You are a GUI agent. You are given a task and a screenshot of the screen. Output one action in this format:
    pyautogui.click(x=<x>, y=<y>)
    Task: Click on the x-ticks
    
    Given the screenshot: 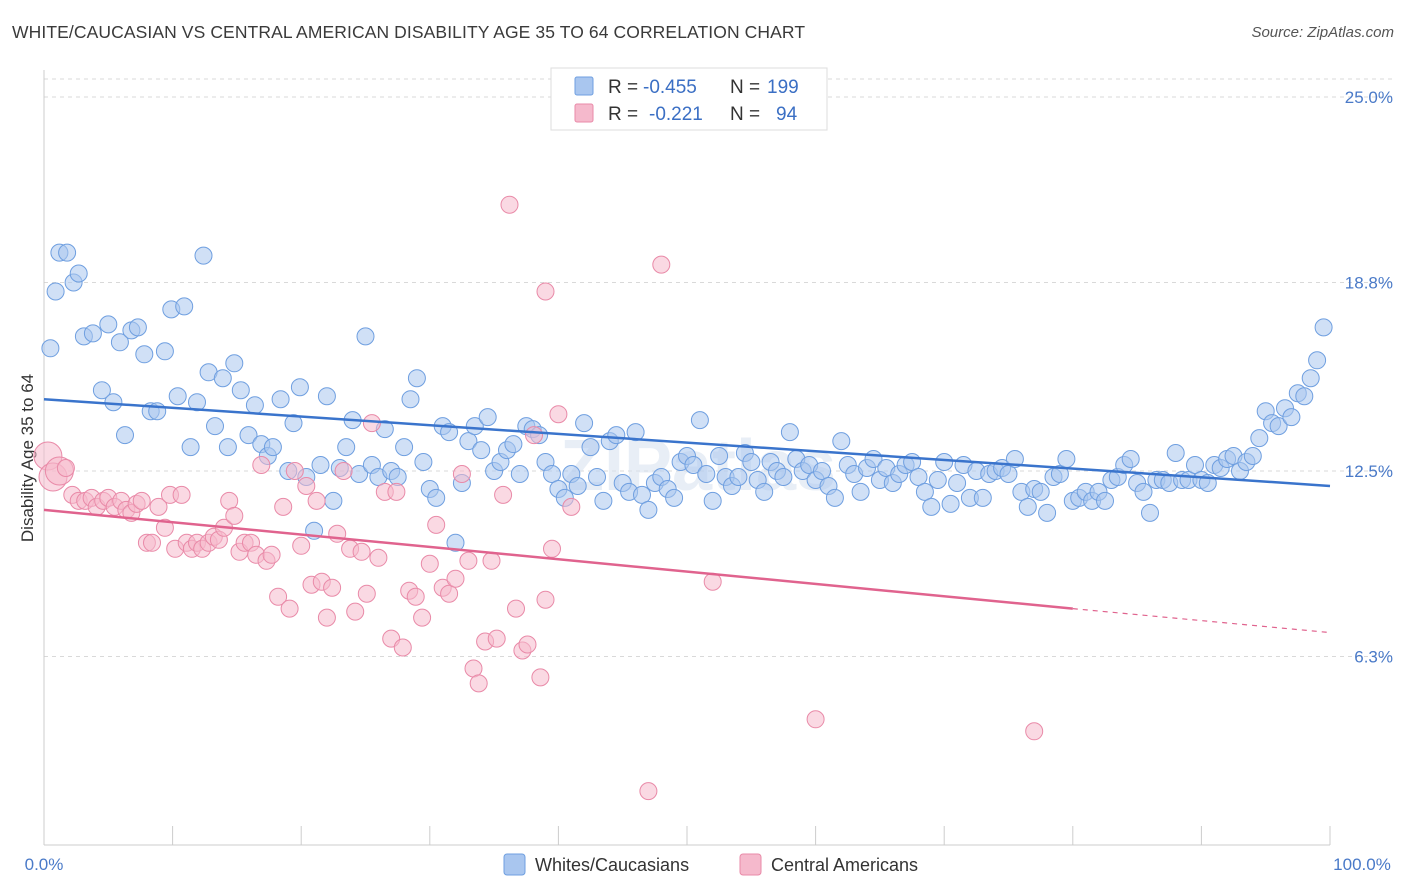 What is the action you would take?
    pyautogui.click(x=687, y=835)
    